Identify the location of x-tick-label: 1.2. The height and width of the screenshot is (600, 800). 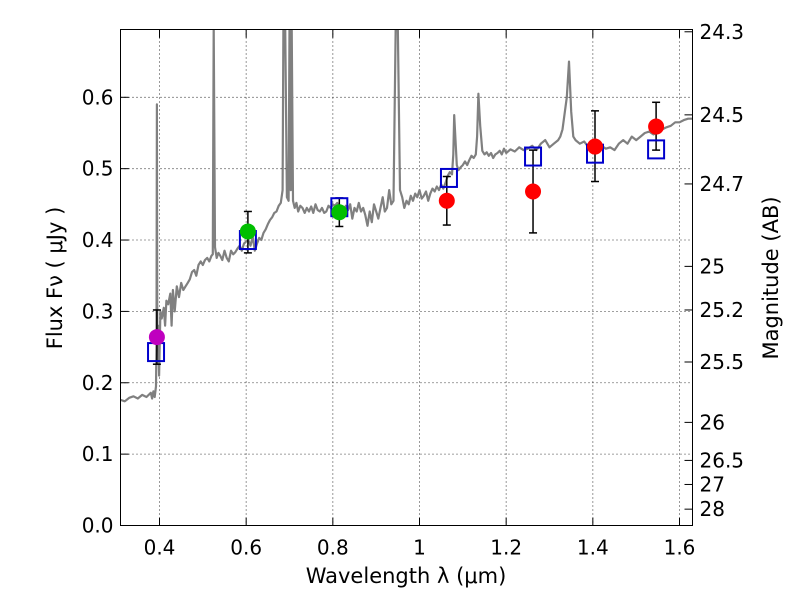
(506, 548).